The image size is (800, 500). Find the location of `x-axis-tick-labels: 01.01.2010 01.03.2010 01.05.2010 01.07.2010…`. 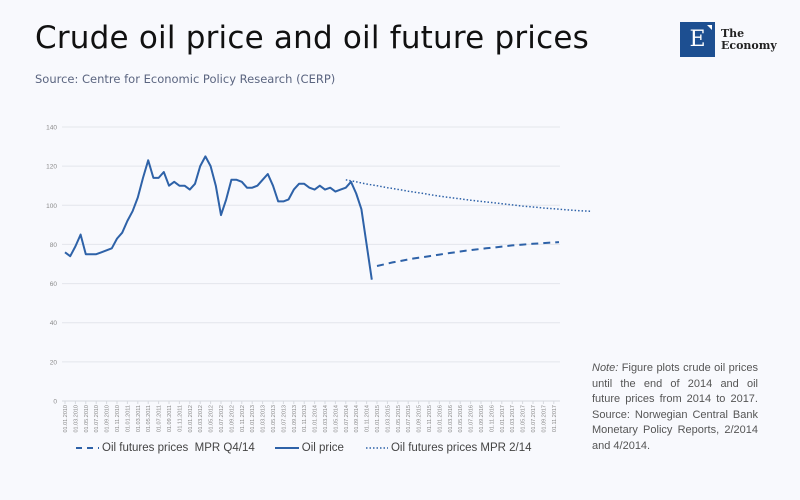

x-axis-tick-labels: 01.01.2010 01.03.2010 01.05.2010 01.07.2010… is located at coordinates (310, 417).